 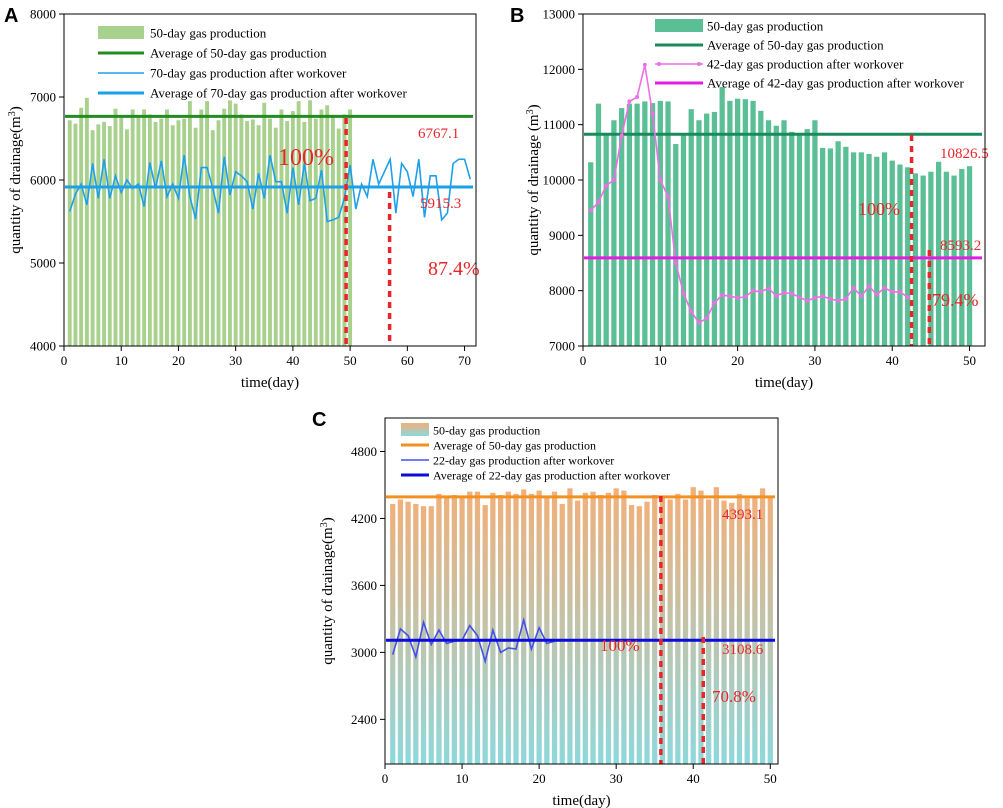 What do you see at coordinates (16, 179) in the screenshot?
I see `y-axis-title: quantity of drainage(m3)` at bounding box center [16, 179].